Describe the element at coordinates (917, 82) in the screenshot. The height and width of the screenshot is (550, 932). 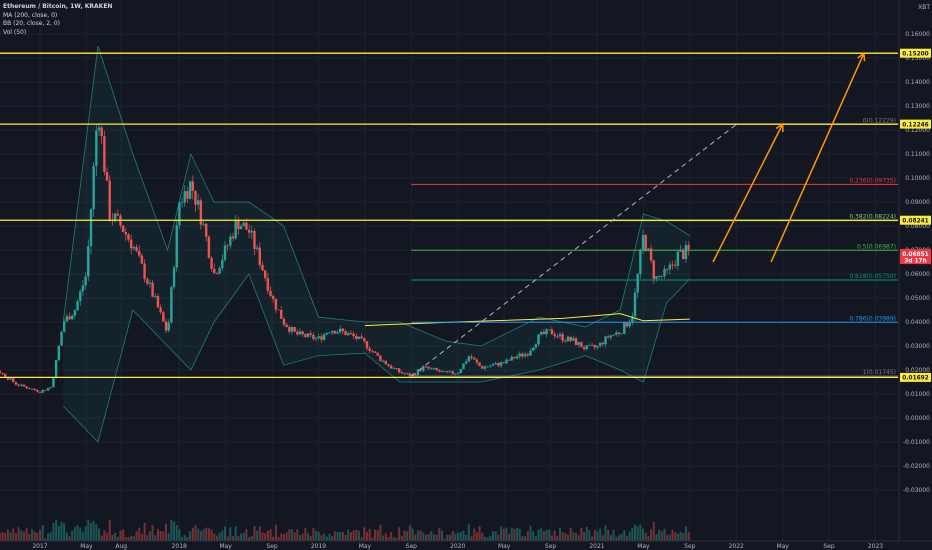
I see `price-tick-label: 0.14000` at that location.